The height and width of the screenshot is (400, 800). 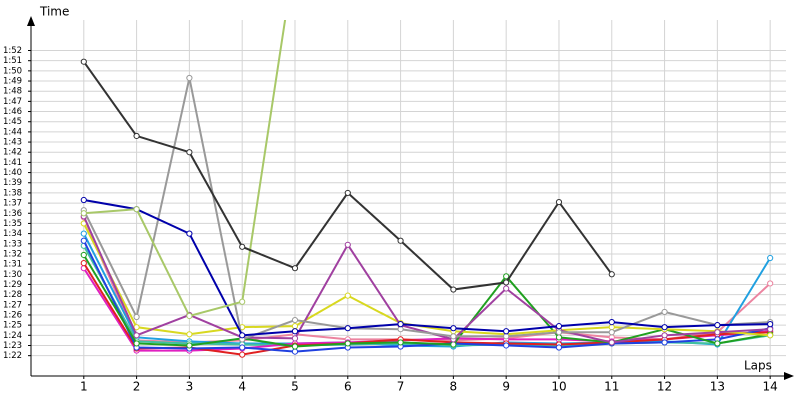 I want to click on y-tick-label: 1:40, so click(x=12, y=173).